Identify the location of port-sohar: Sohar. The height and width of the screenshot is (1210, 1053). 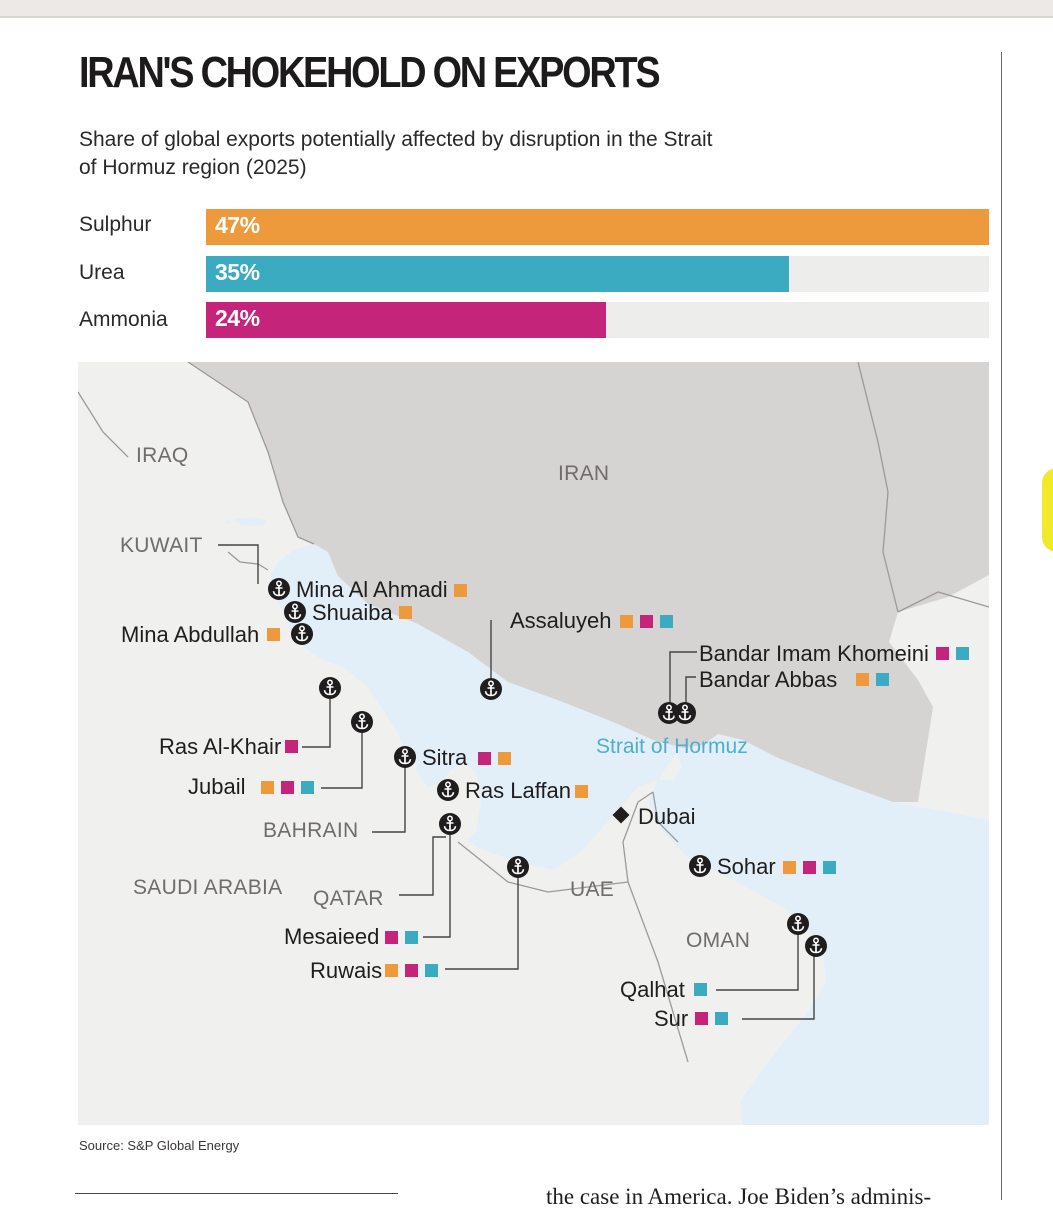
(762, 866).